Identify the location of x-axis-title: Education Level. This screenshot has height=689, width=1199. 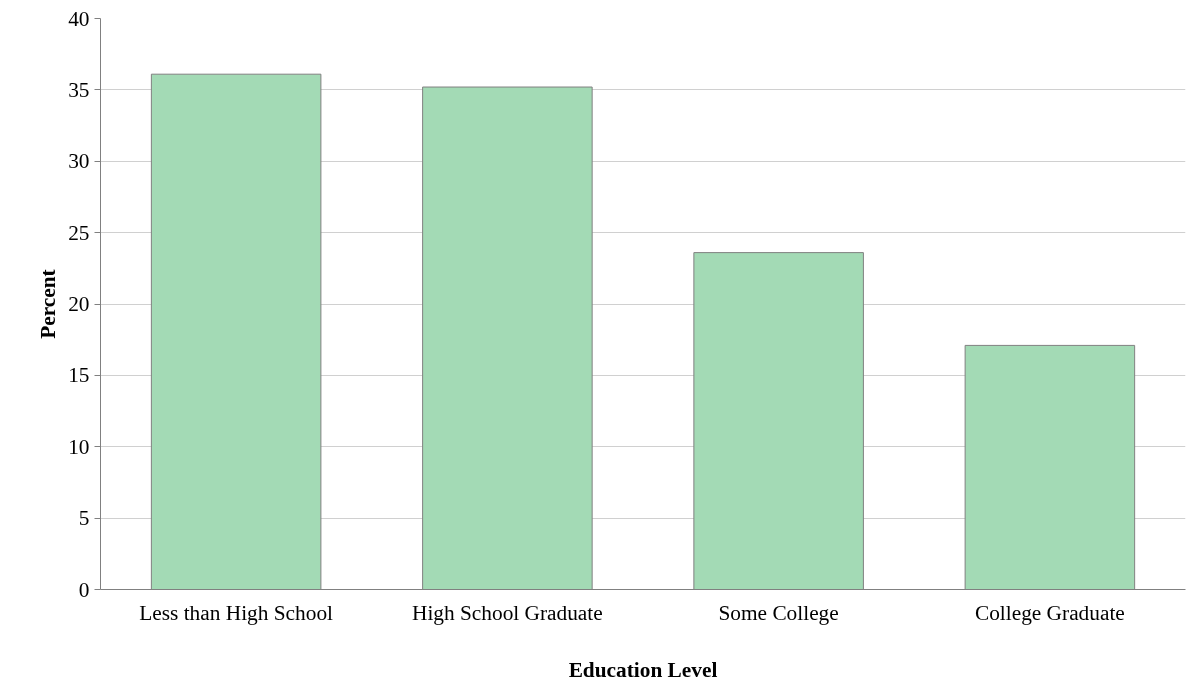
(643, 669).